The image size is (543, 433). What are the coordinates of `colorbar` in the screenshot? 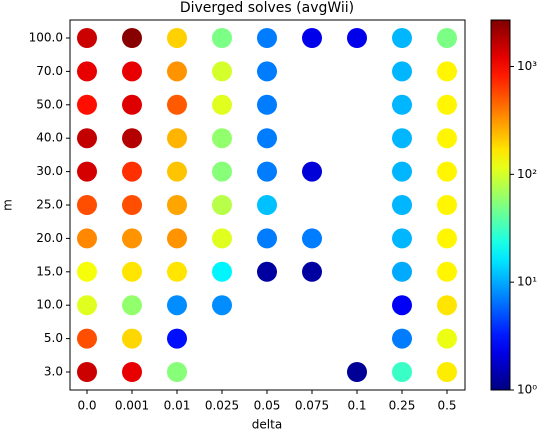 It's located at (500, 205).